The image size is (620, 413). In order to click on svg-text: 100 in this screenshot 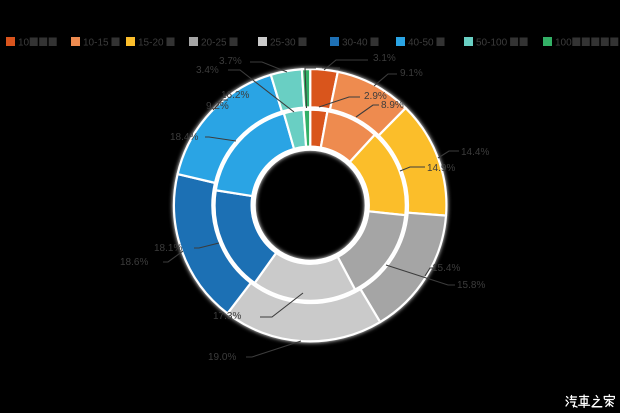, I will do `click(563, 43)`.